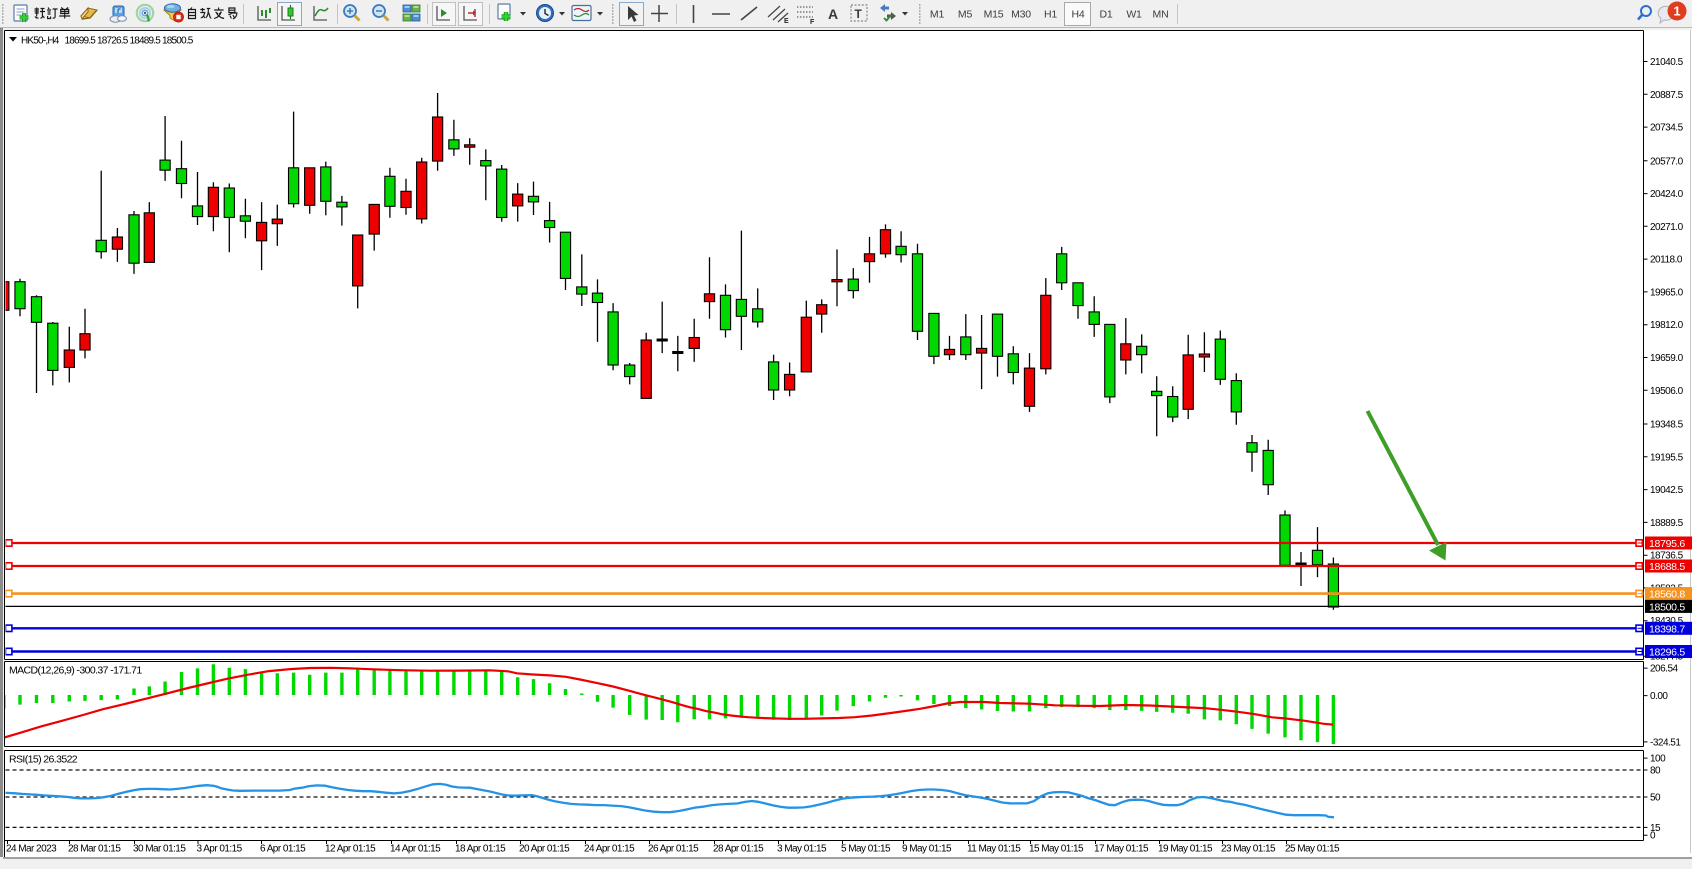 This screenshot has width=1692, height=869. What do you see at coordinates (1667, 194) in the screenshot?
I see `svg-text: 20424.0` at bounding box center [1667, 194].